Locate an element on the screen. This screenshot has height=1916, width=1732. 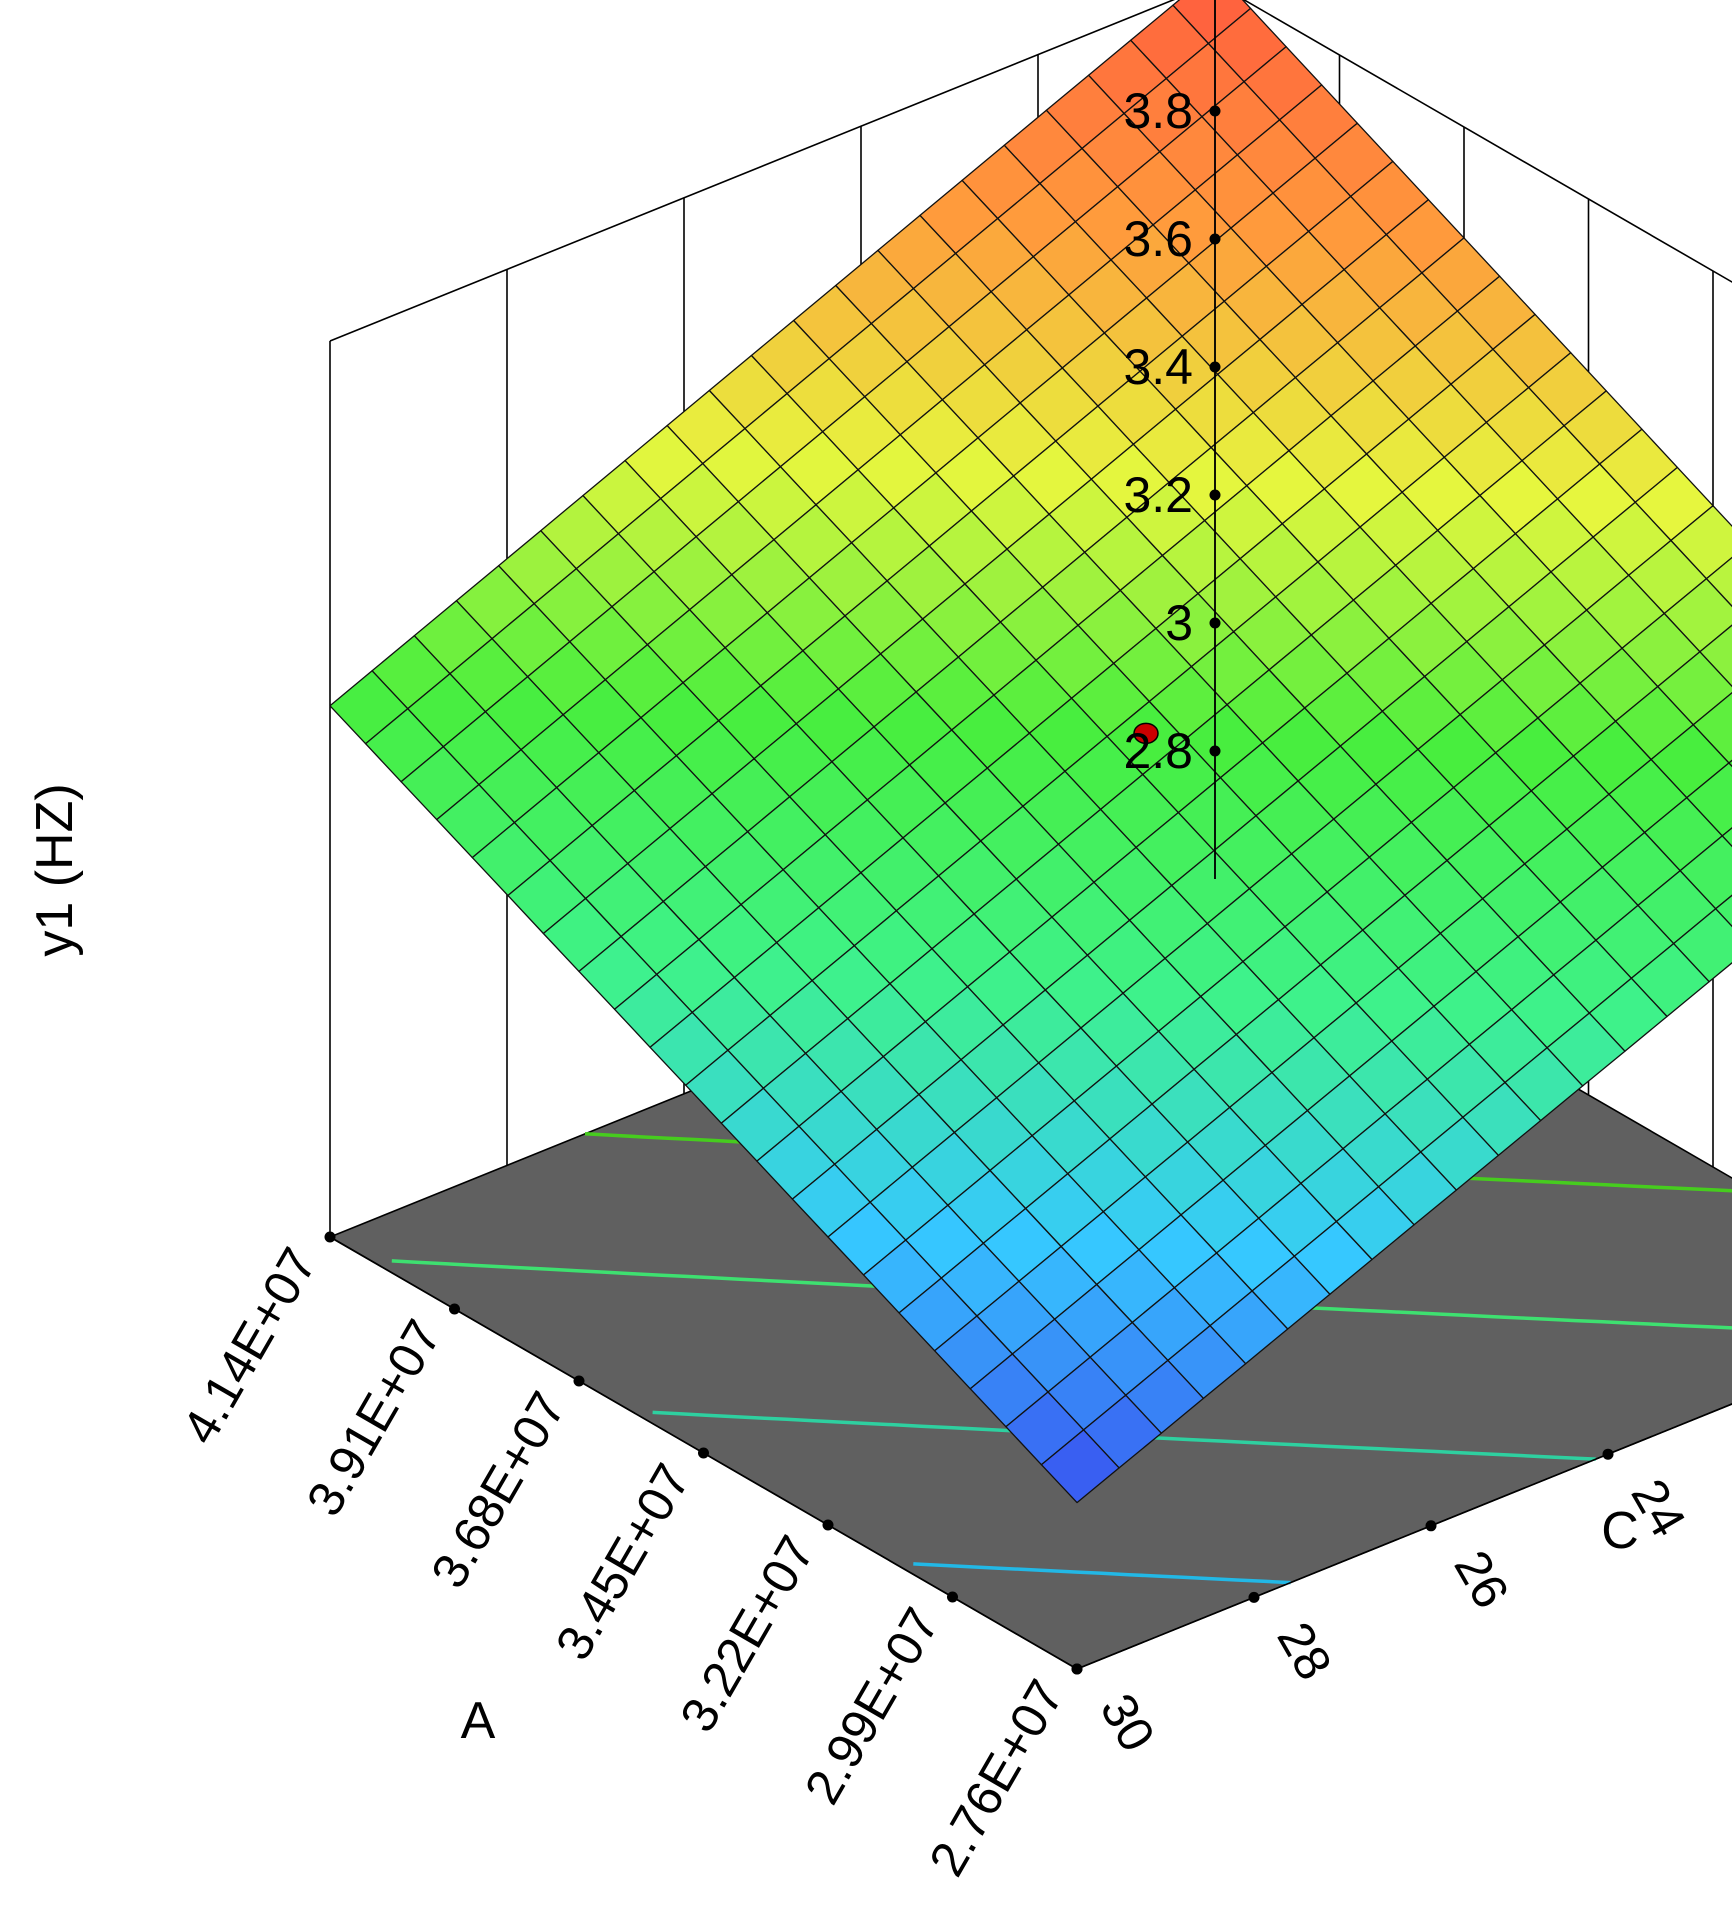
z-tick-label: 3.4 is located at coordinates (1158, 367).